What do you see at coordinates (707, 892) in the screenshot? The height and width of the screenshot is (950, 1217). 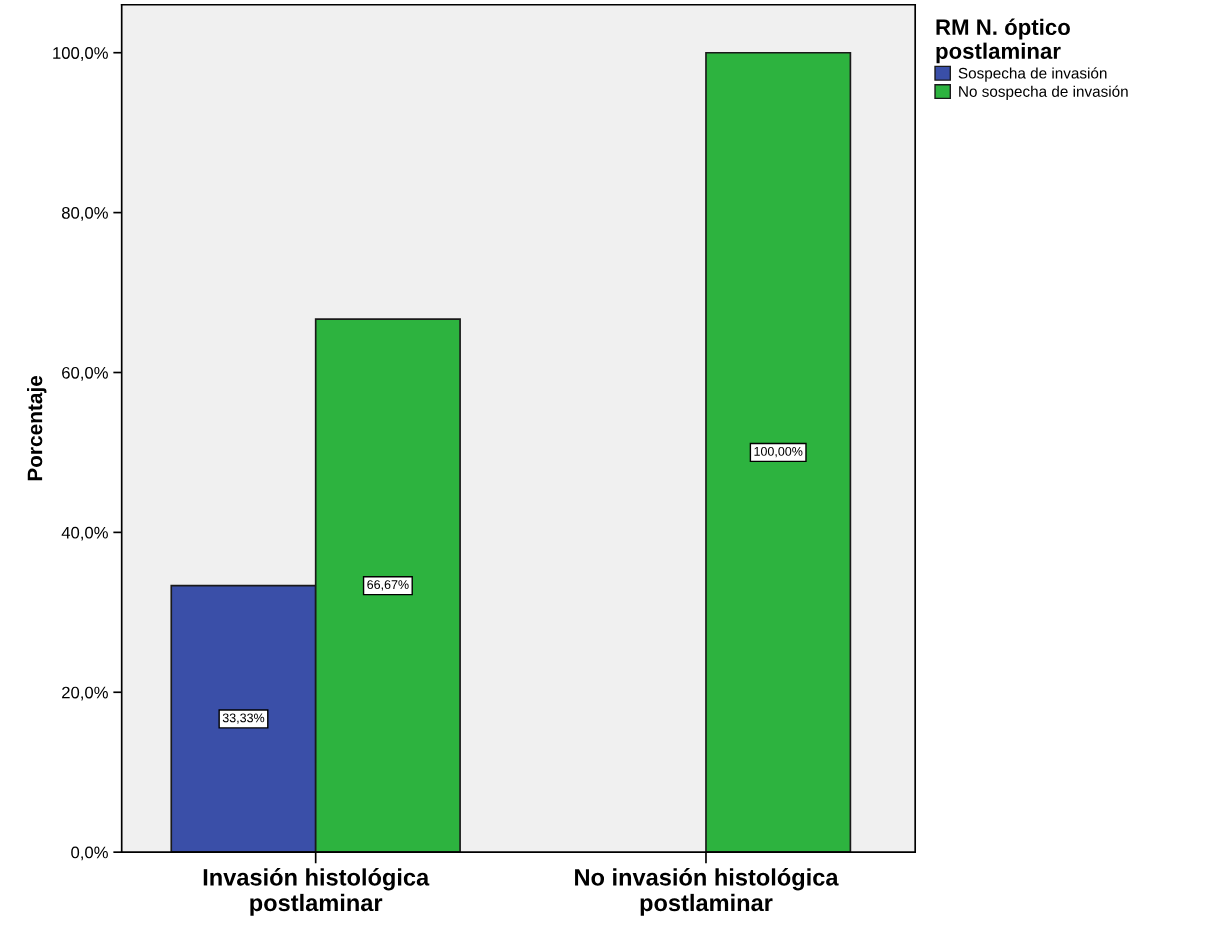 I see `x-tick-label: No invasión histológica postlaminar` at bounding box center [707, 892].